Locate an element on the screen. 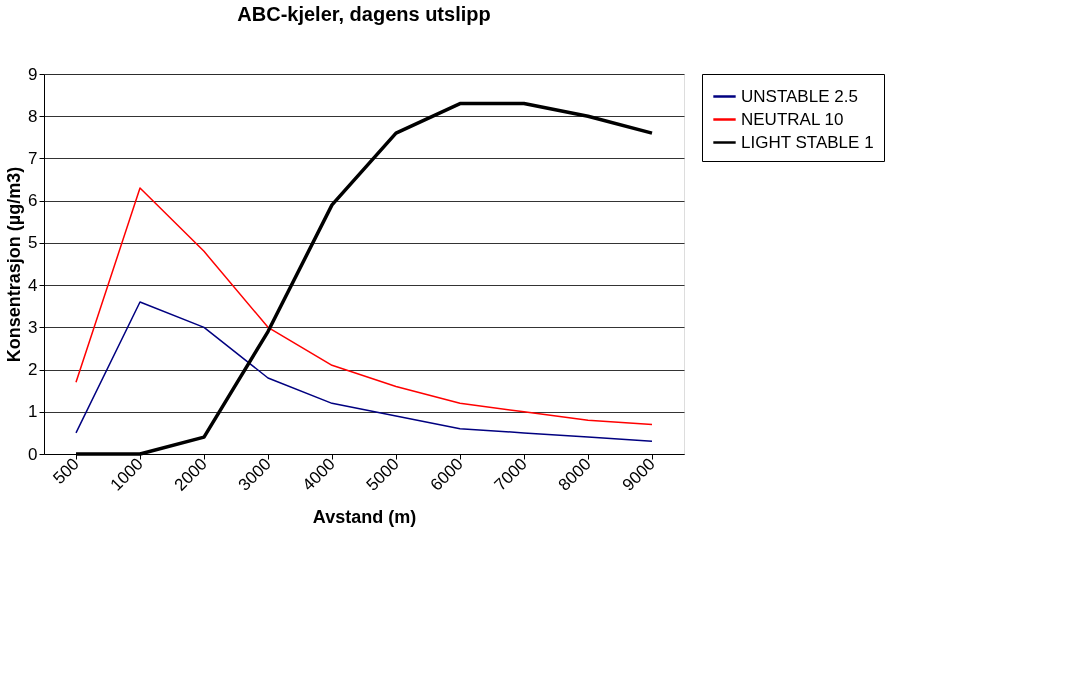  y-tick-label: 9 is located at coordinates (33, 74).